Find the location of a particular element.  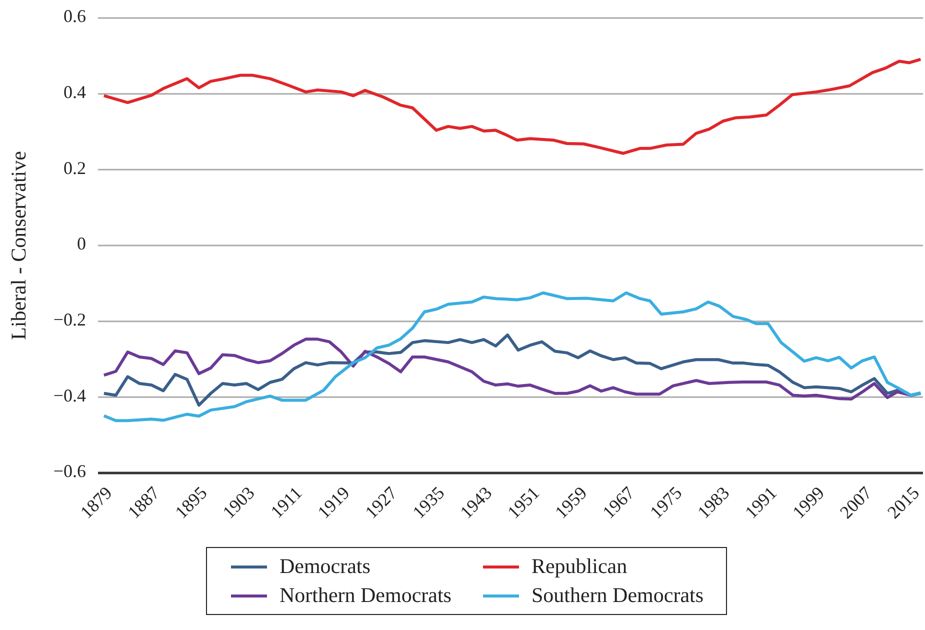

y-tick-label: −0.6 is located at coordinates (69, 471).